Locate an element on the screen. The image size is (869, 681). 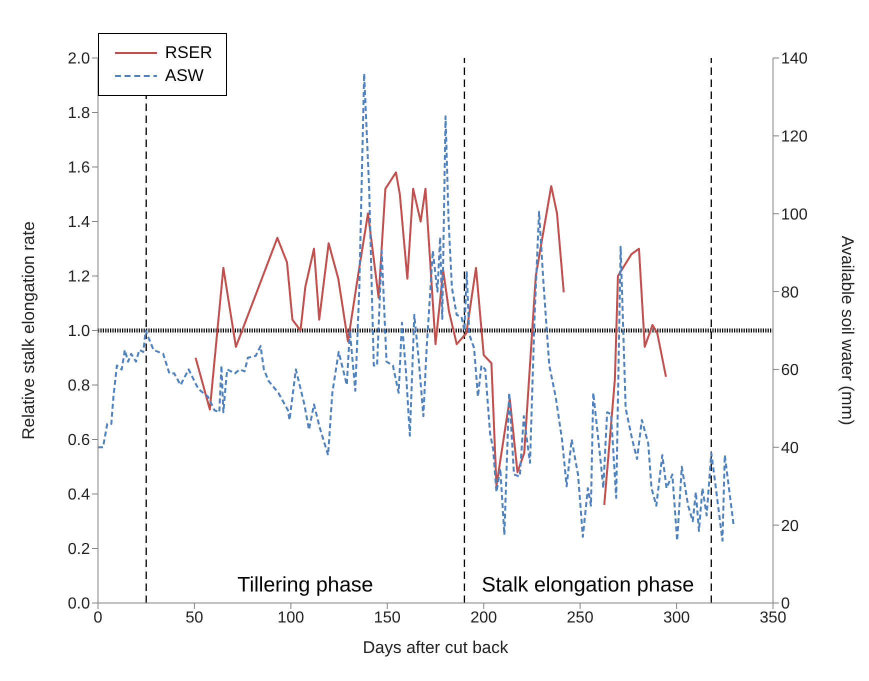
y-tick-label: 0.0 is located at coordinates (79, 604).